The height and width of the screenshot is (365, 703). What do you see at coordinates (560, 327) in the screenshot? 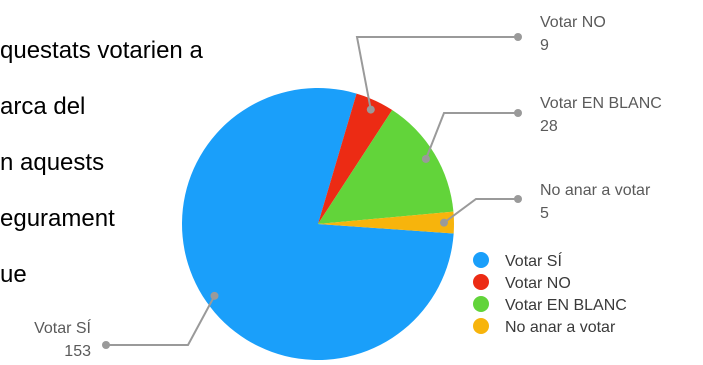
I see `legend-label-no-anar-a-votar: No anar a votar` at bounding box center [560, 327].